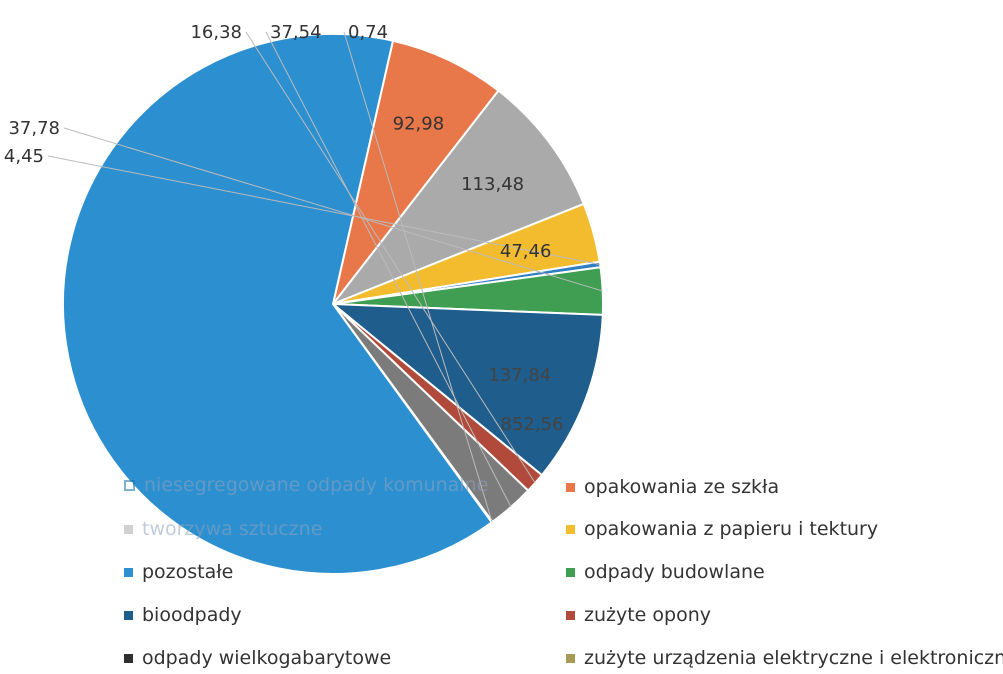 This screenshot has width=1003, height=674. I want to click on data-label-8: 0,74, so click(368, 32).